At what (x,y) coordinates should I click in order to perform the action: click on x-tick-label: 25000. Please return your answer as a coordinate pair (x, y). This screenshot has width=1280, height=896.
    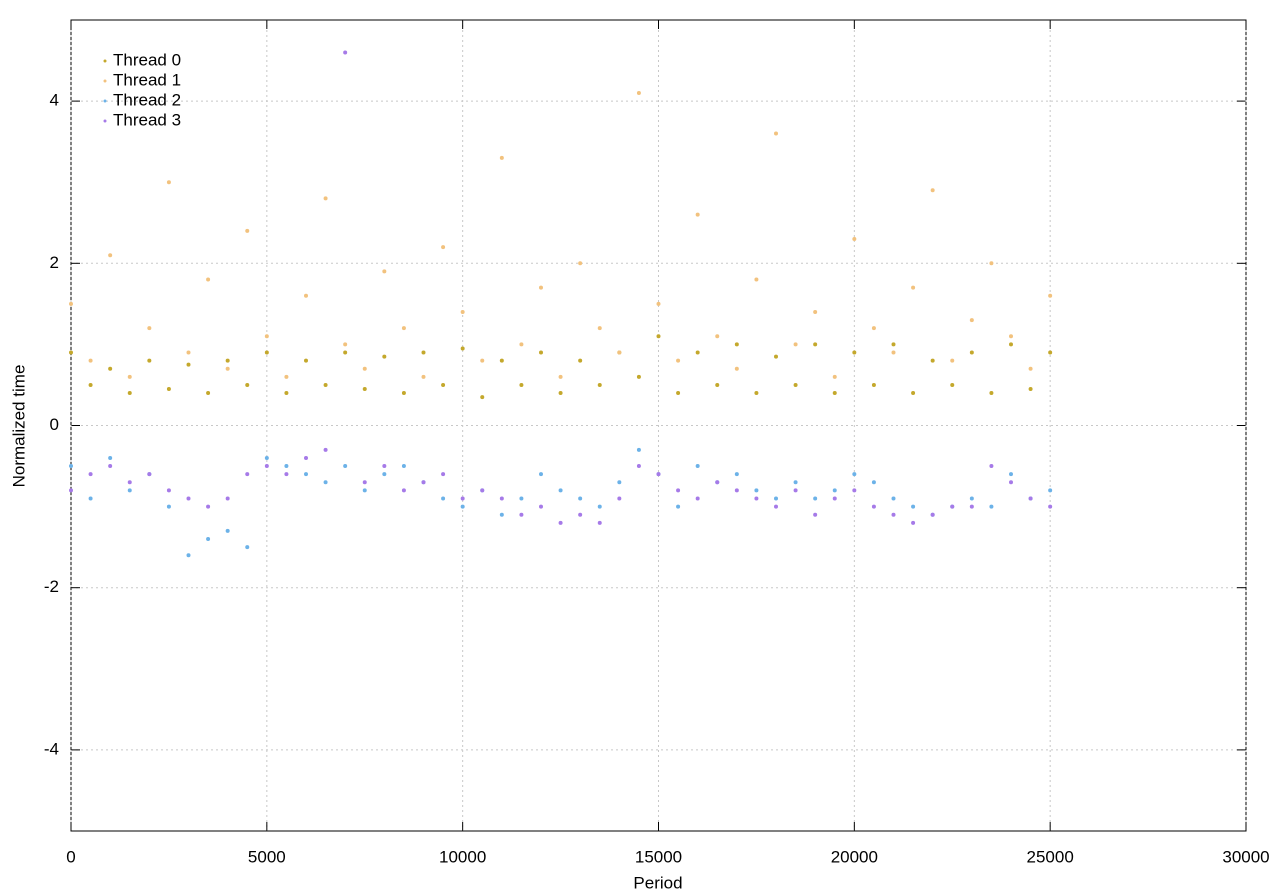
    Looking at the image, I should click on (1050, 856).